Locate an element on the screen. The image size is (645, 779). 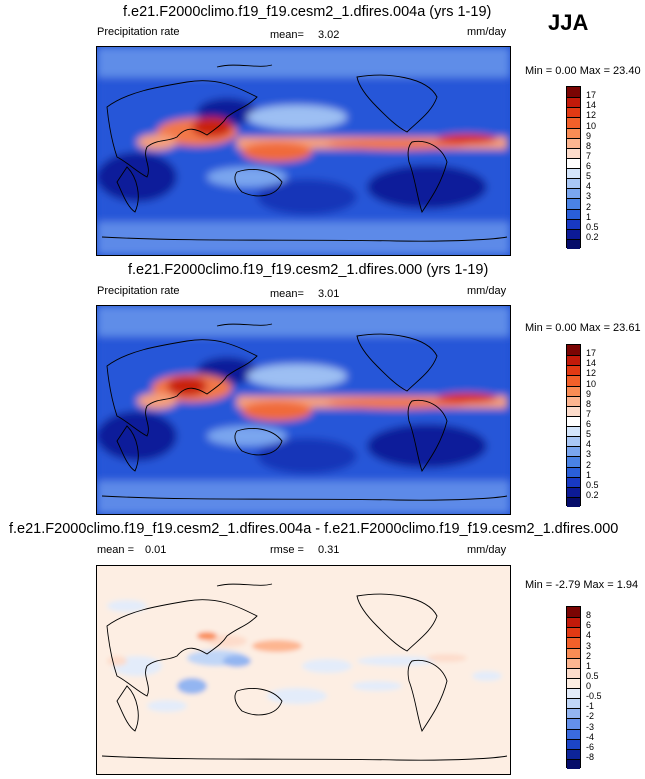
top-mean-value: 3.02 is located at coordinates (329, 35).